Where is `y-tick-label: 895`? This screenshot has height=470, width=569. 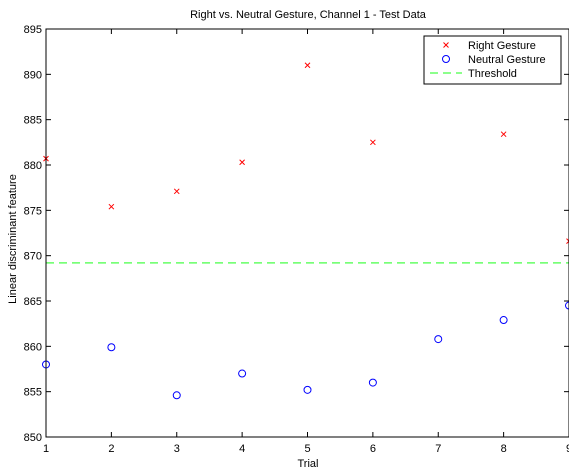 y-tick-label: 895 is located at coordinates (33, 30).